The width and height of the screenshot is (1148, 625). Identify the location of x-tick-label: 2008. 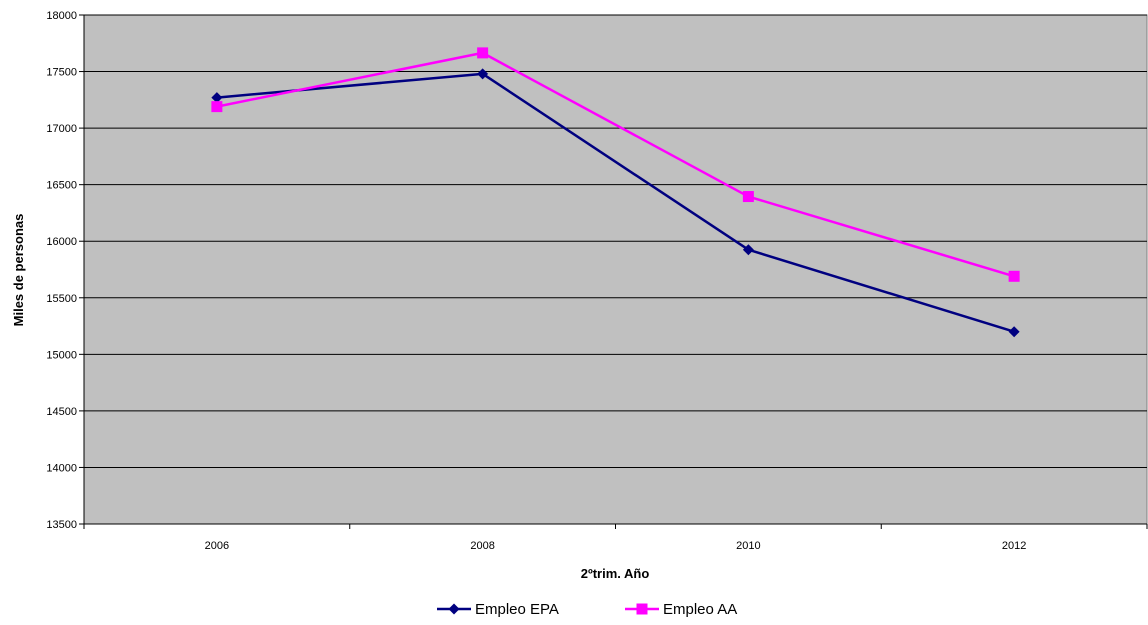
(482, 546).